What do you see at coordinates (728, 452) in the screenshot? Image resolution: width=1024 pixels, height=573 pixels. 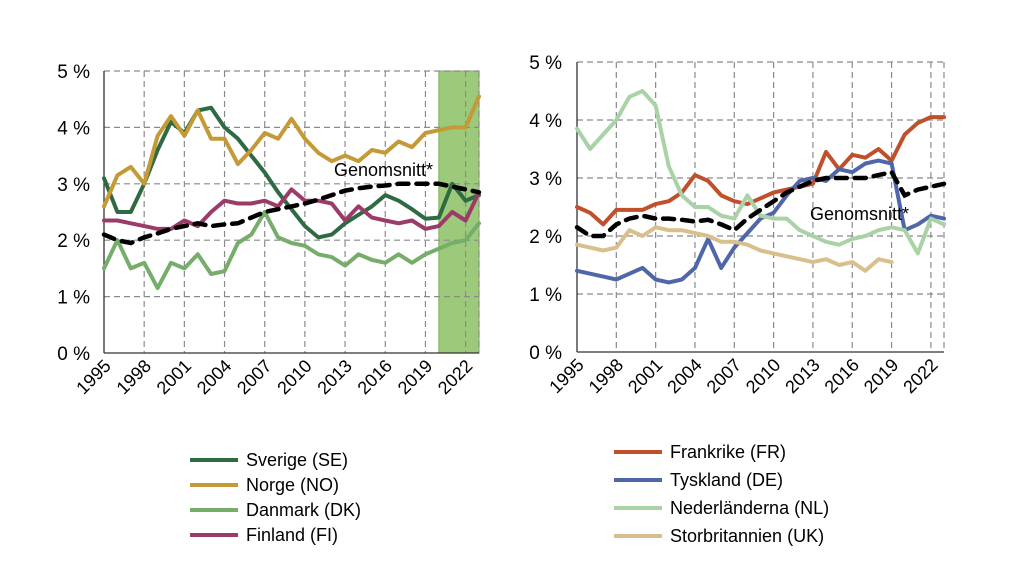 I see `legend-label-frankrike-fr: Frankrike (FR)` at bounding box center [728, 452].